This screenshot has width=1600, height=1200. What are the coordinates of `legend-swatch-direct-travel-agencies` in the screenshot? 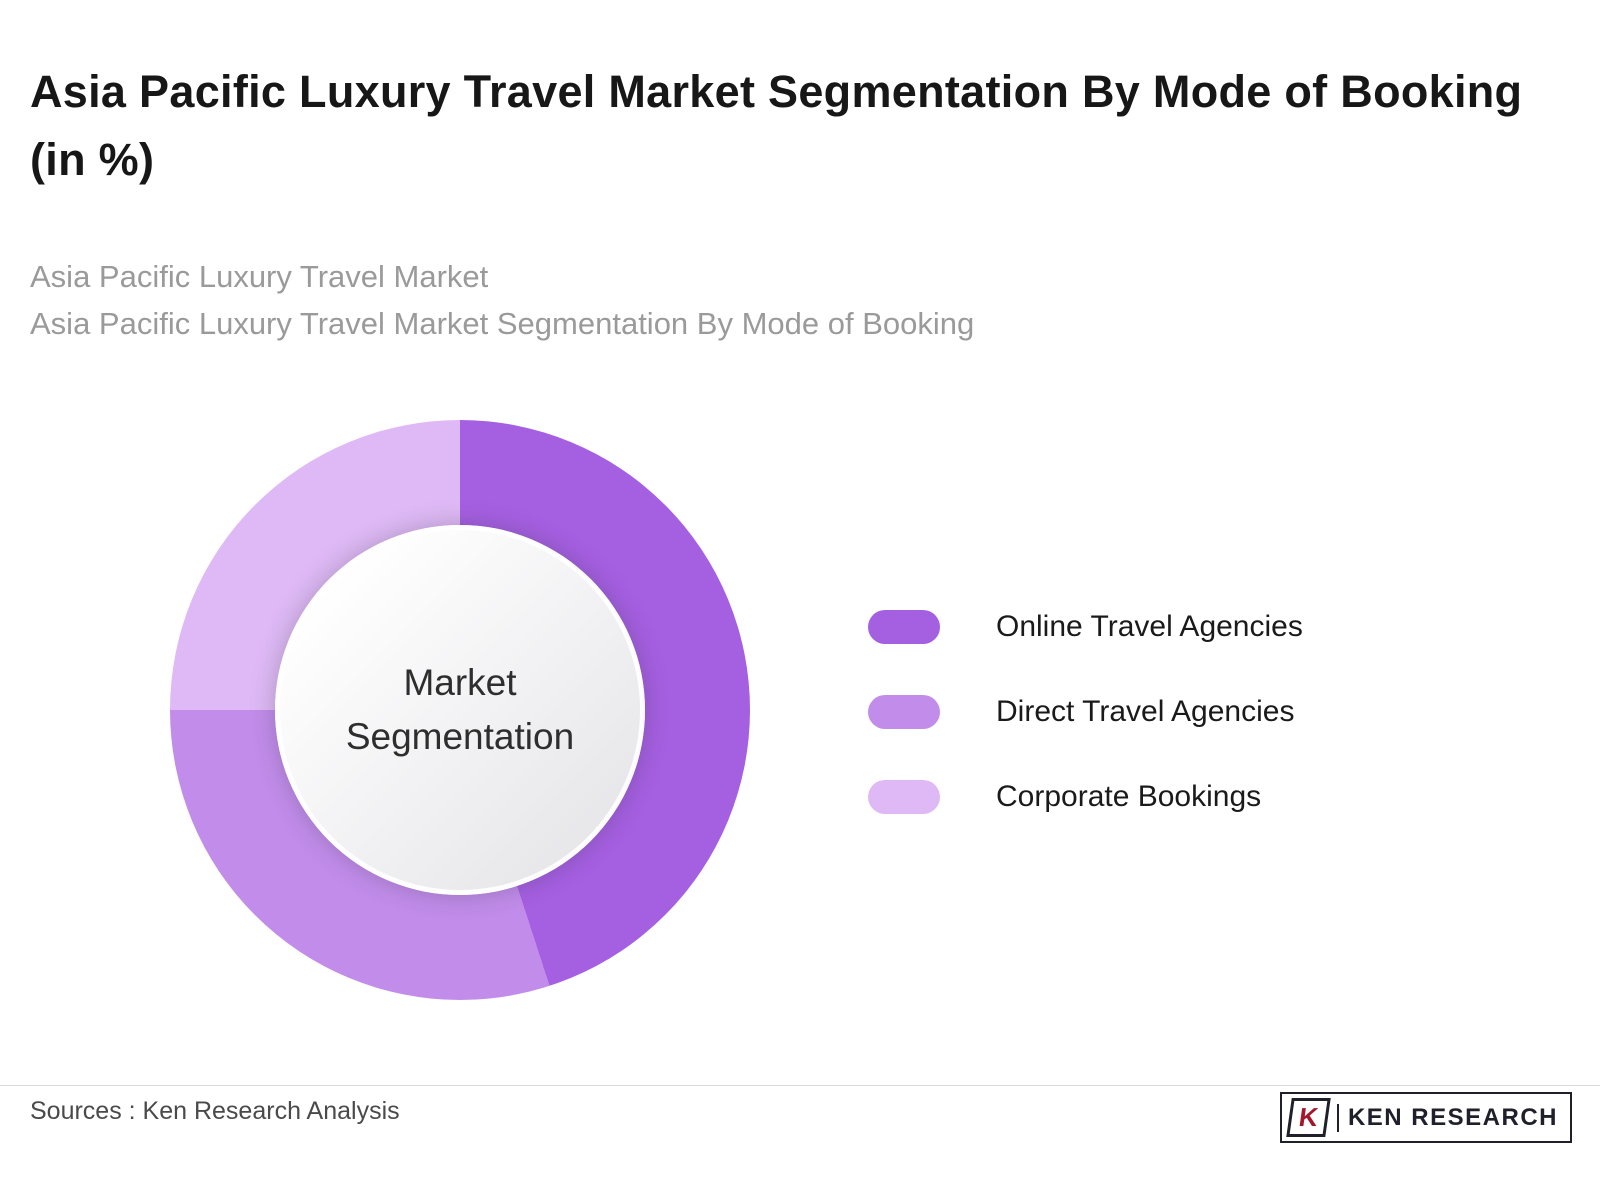 It's located at (904, 712).